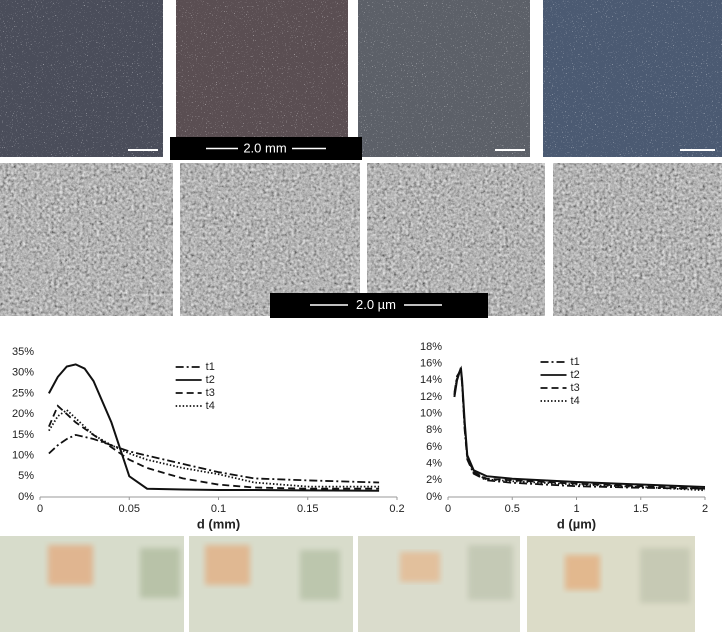 This screenshot has height=632, width=722. Describe the element at coordinates (23, 414) in the screenshot. I see `y-tick-label: 20%` at that location.